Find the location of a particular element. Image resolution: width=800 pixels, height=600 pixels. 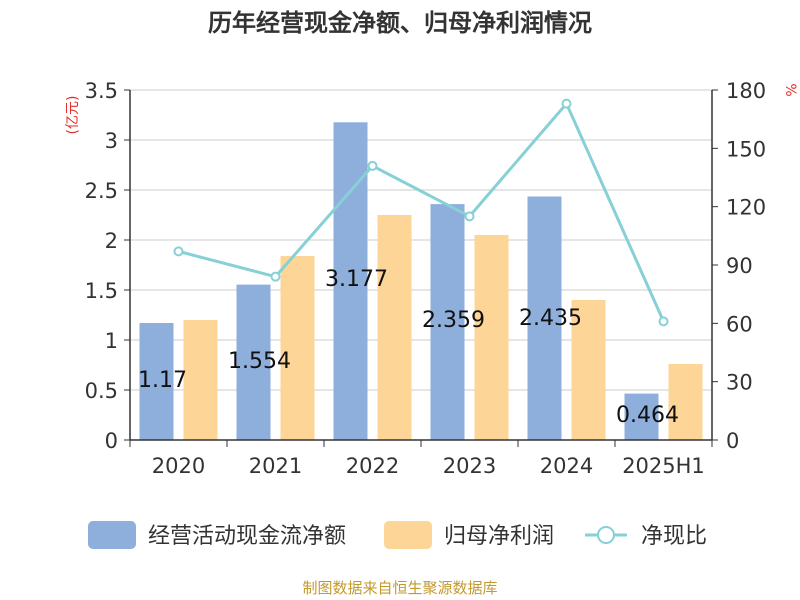

right-tick-label: 0 is located at coordinates (732, 441).